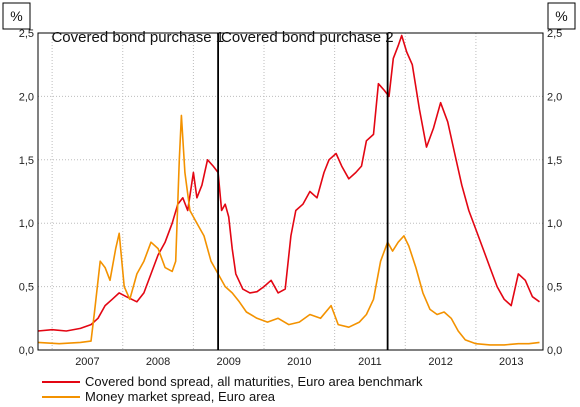 Image resolution: width=580 pixels, height=407 pixels. Describe the element at coordinates (307, 37) in the screenshot. I see `event-marker-label-2: Covered bond purchase 2` at that location.